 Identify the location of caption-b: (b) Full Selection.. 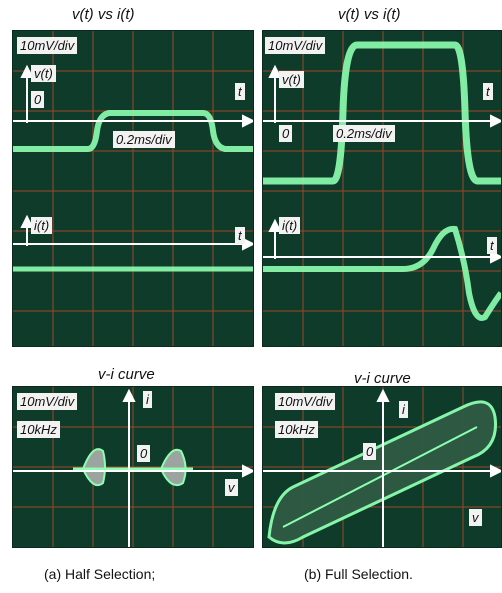
(358, 574).